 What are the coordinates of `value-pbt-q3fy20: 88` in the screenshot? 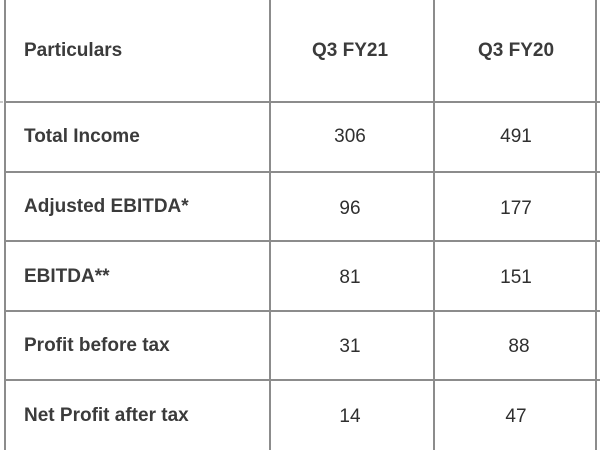 It's located at (519, 346).